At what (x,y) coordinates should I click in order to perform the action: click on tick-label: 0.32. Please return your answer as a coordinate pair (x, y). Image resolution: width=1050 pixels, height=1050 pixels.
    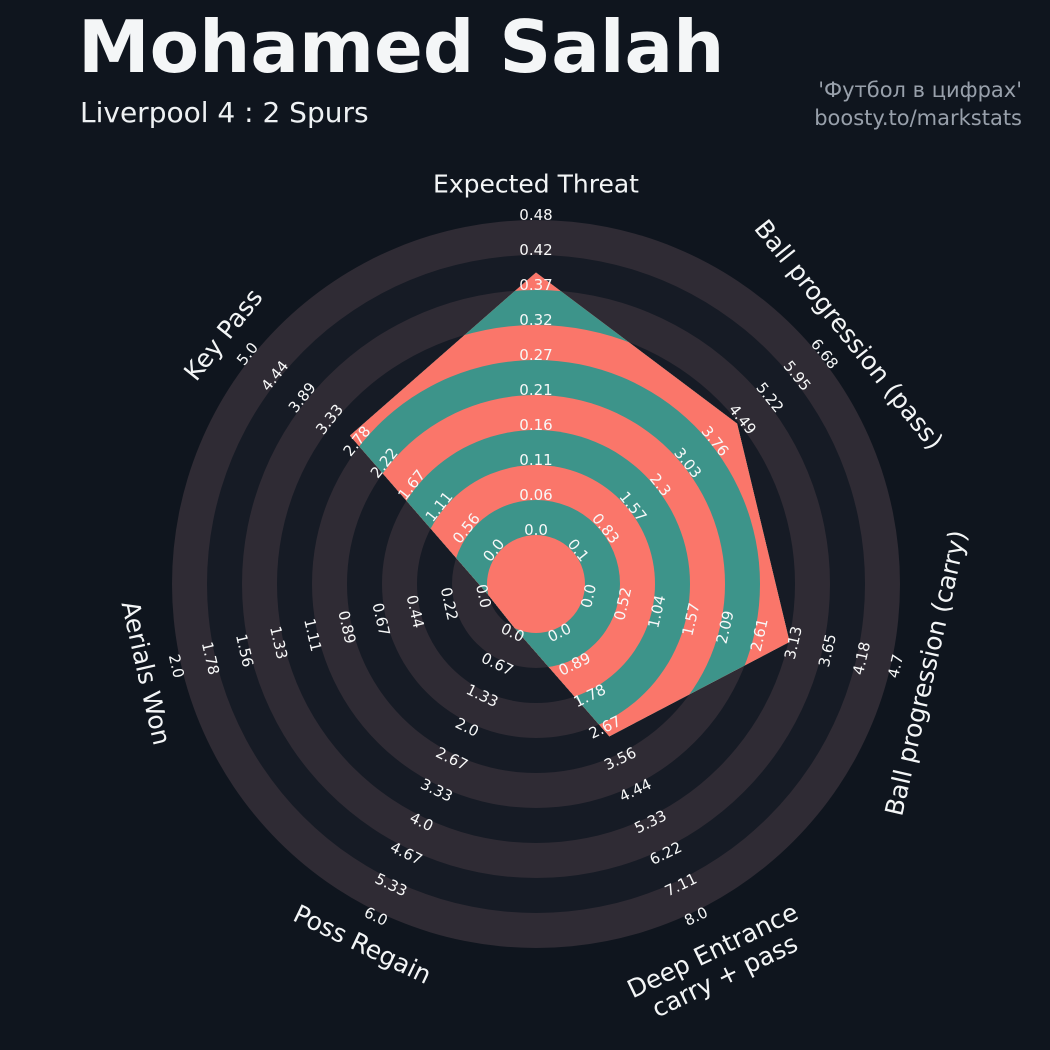
    Looking at the image, I should click on (535, 320).